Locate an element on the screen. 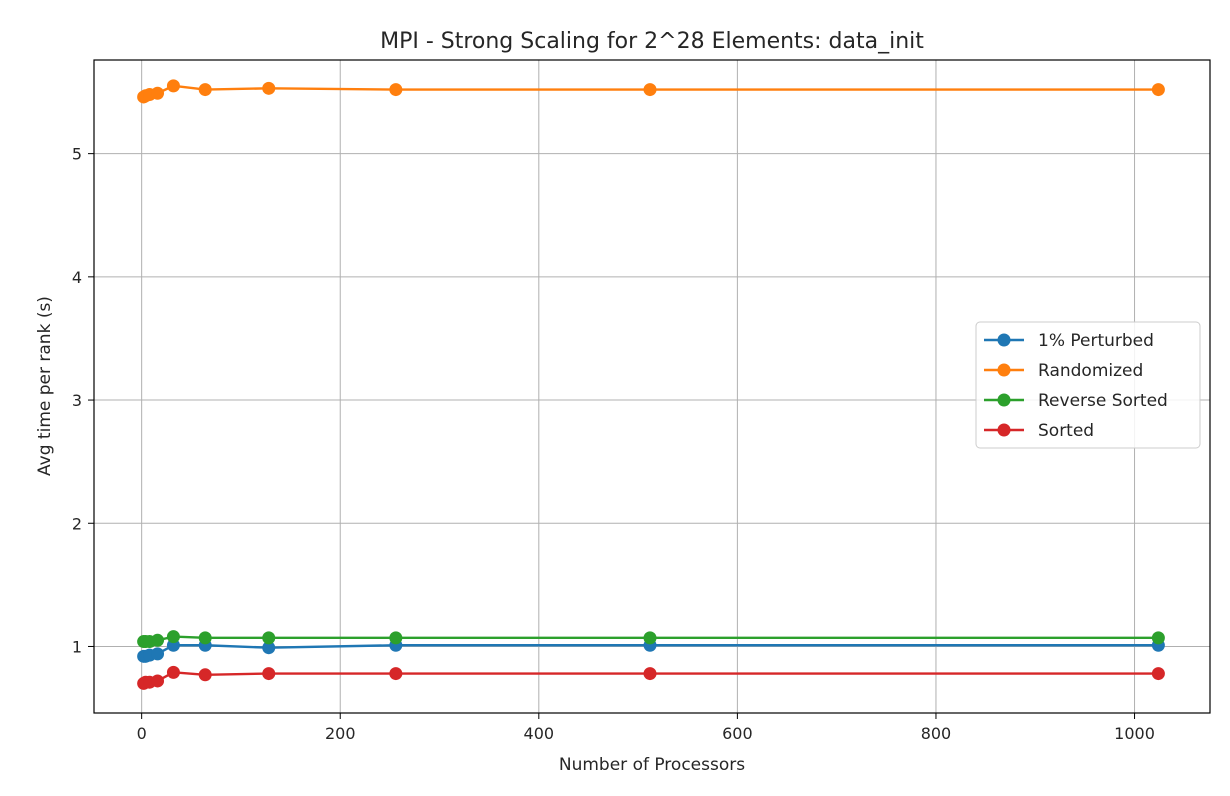  legend-item-reverse-sorted: Reverse Sorted is located at coordinates (1076, 401).